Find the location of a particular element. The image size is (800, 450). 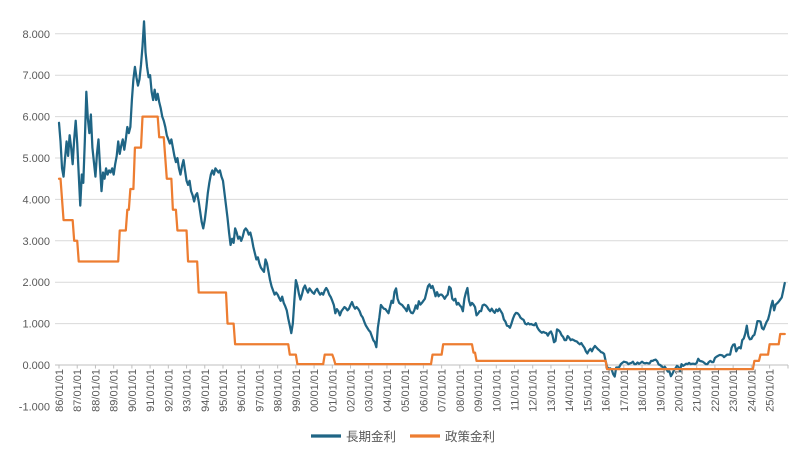

x-tick-label: 03/01/01 is located at coordinates (370, 390).